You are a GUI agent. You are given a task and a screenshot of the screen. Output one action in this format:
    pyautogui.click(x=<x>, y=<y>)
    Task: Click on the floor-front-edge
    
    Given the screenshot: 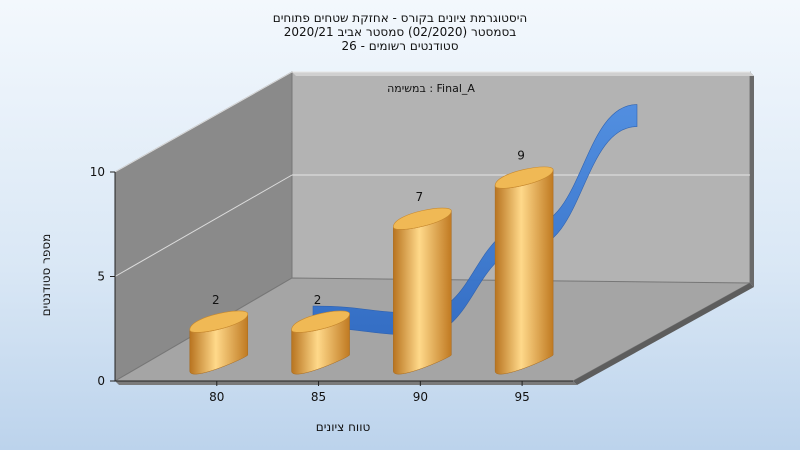 What is the action you would take?
    pyautogui.click(x=663, y=334)
    